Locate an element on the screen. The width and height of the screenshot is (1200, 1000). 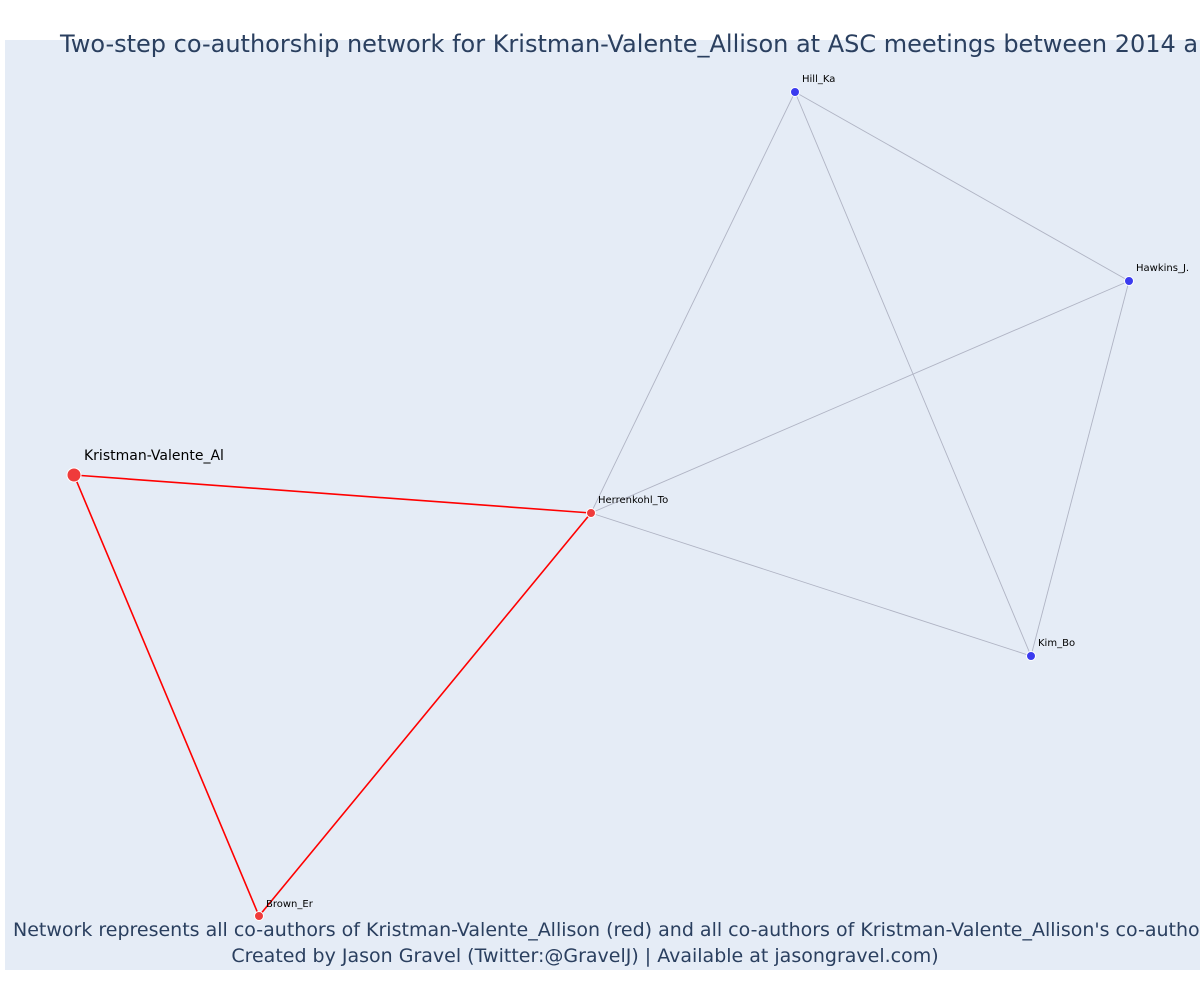
edge-hill-ka-kim-bo is located at coordinates (913, 374).